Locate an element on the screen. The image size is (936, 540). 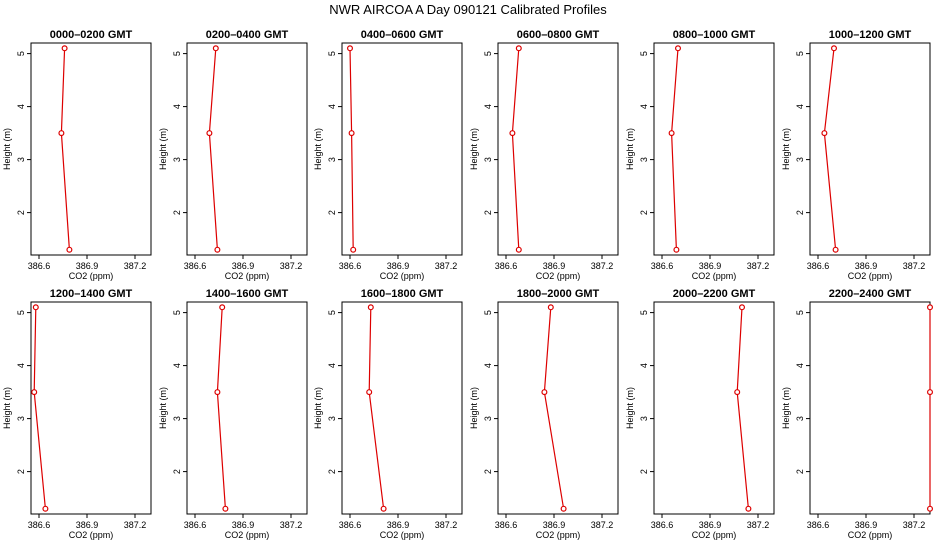
panel-title: 1200–1400 GMT is located at coordinates (91, 294).